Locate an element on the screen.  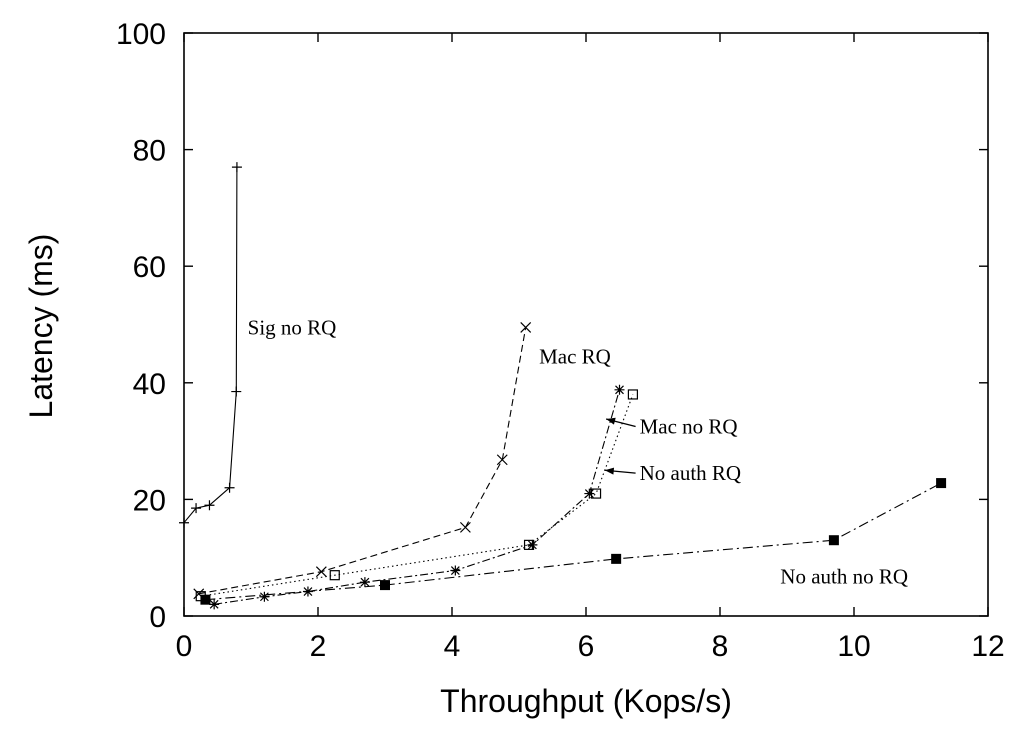
x-tick-label: 4 is located at coordinates (452, 646).